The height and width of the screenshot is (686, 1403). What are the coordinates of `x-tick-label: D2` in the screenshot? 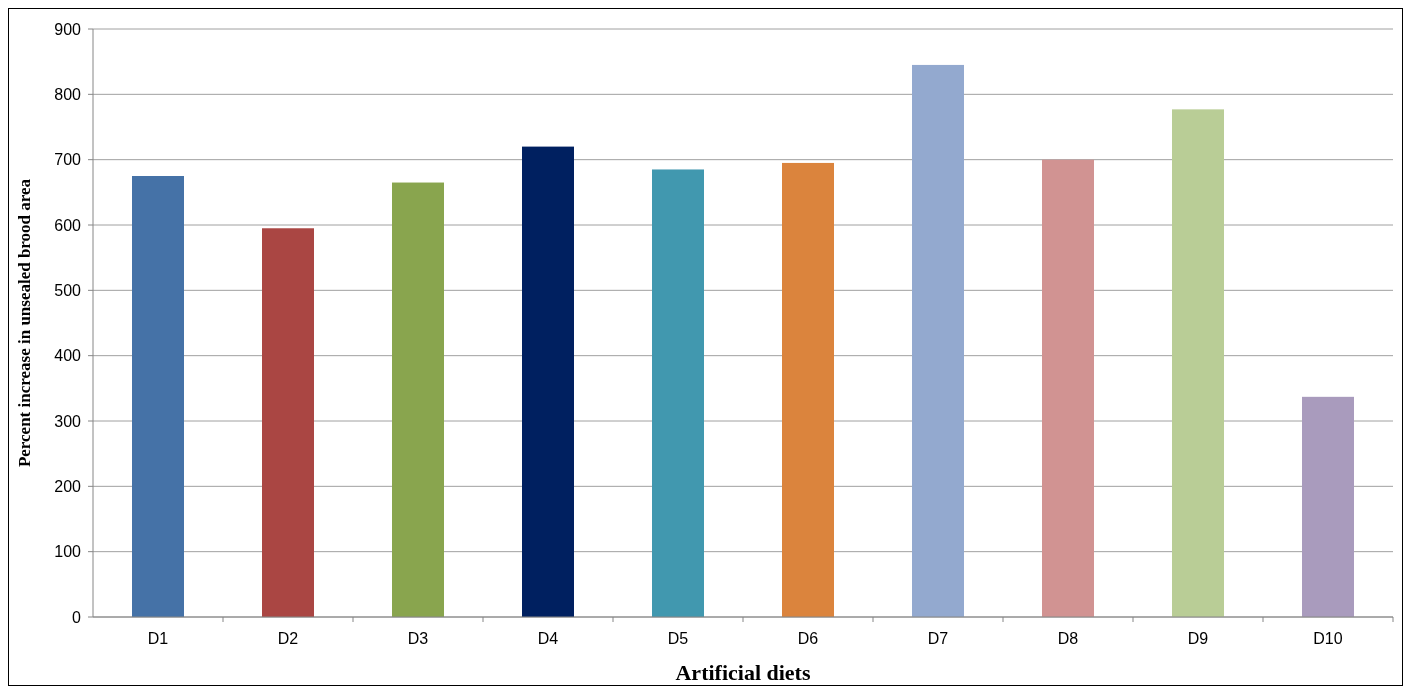 It's located at (288, 638).